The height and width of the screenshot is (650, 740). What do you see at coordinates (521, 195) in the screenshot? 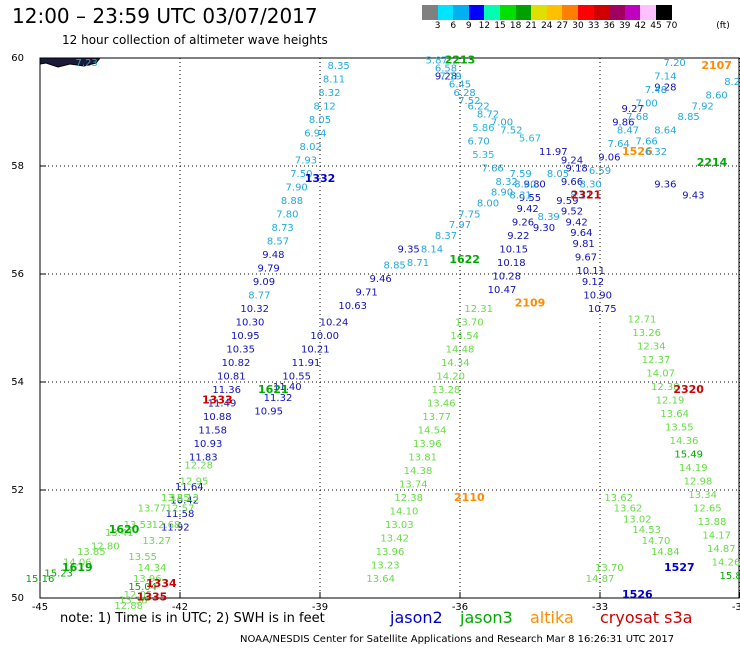
I see `wave-height-value: 8.31` at bounding box center [521, 195].